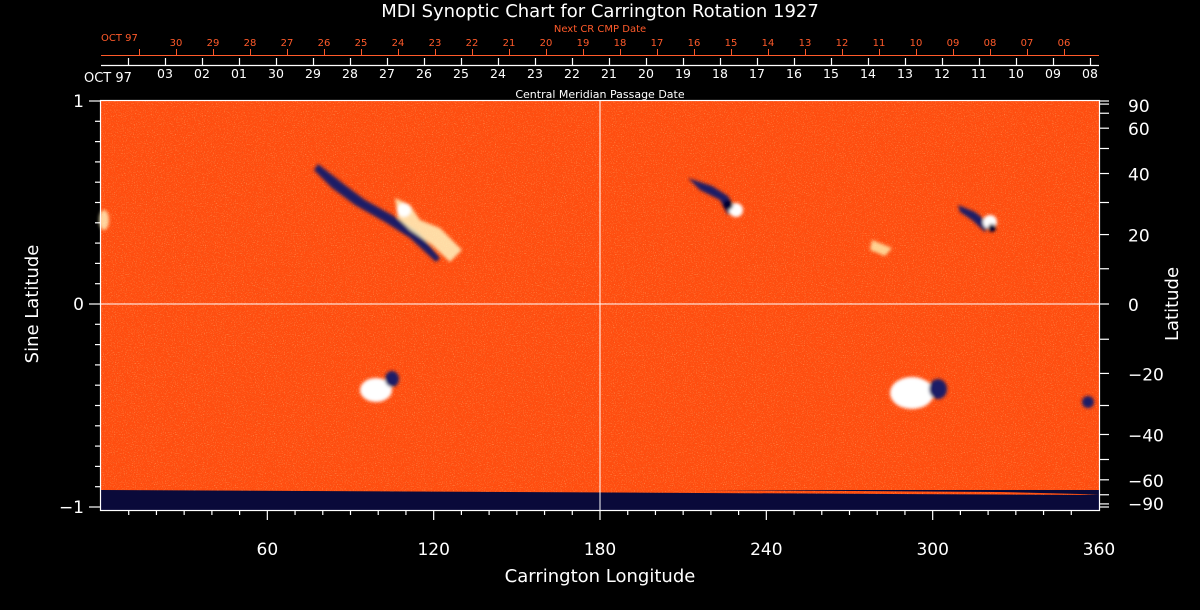 The height and width of the screenshot is (610, 1200). I want to click on cmp-date-label: 20, so click(646, 73).